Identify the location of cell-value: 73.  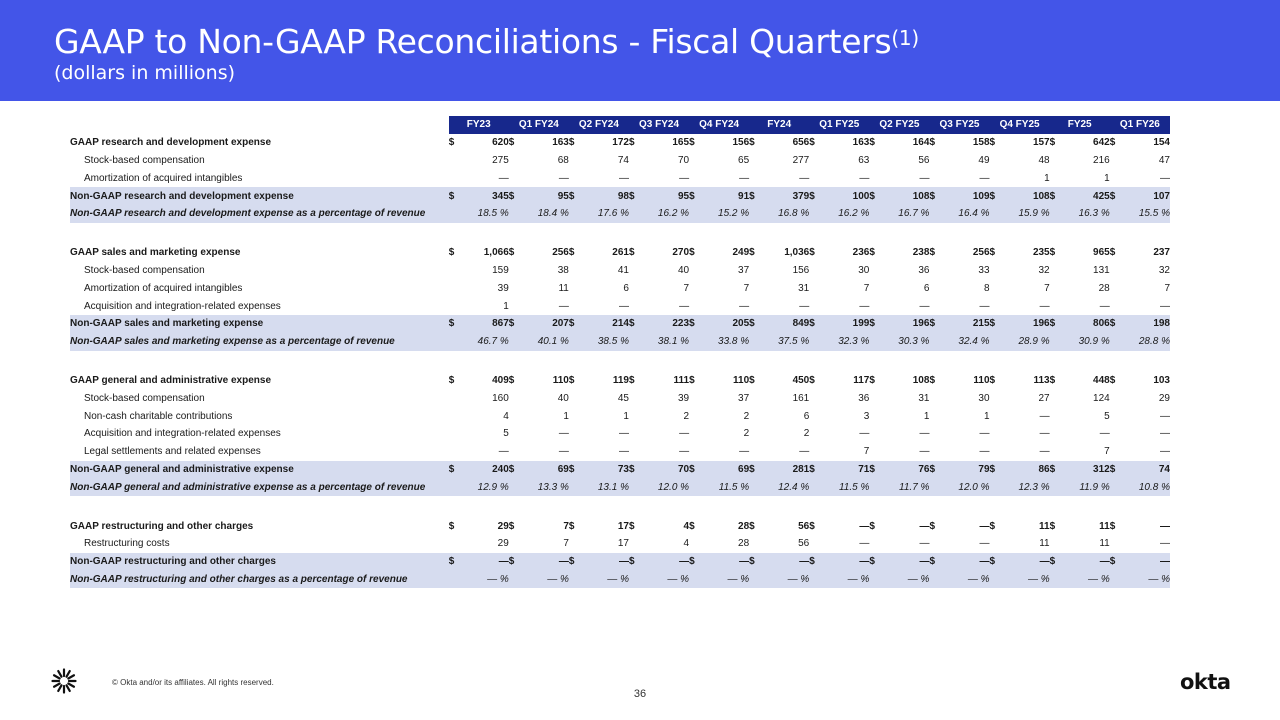
(610, 469).